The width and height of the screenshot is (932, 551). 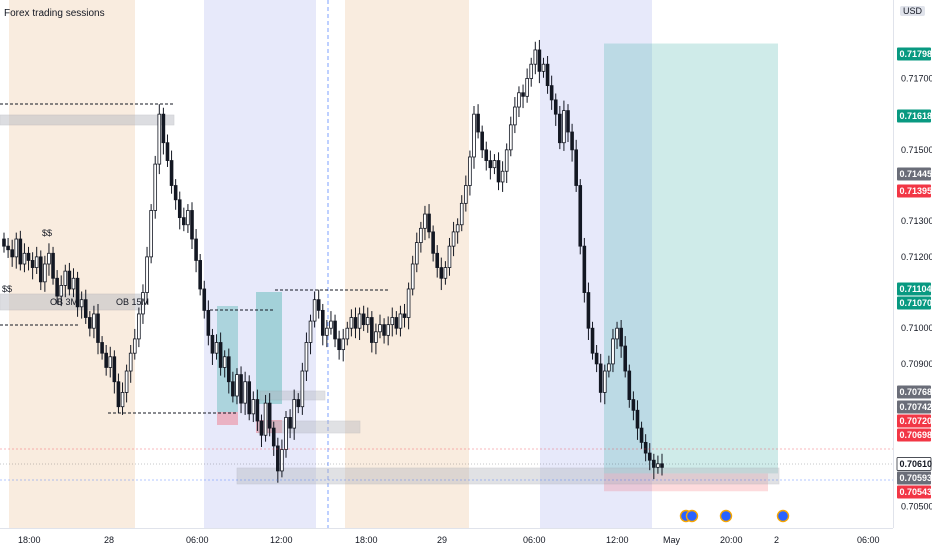 I want to click on price-axis, so click(x=912, y=264).